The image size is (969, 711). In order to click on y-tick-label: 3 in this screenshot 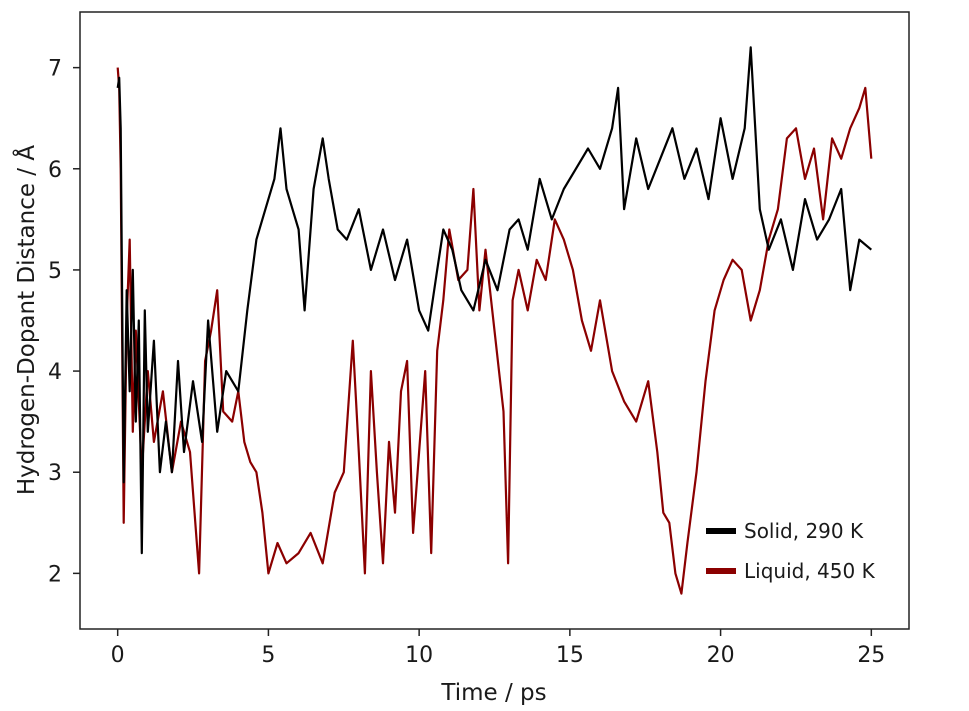, I will do `click(55, 473)`.